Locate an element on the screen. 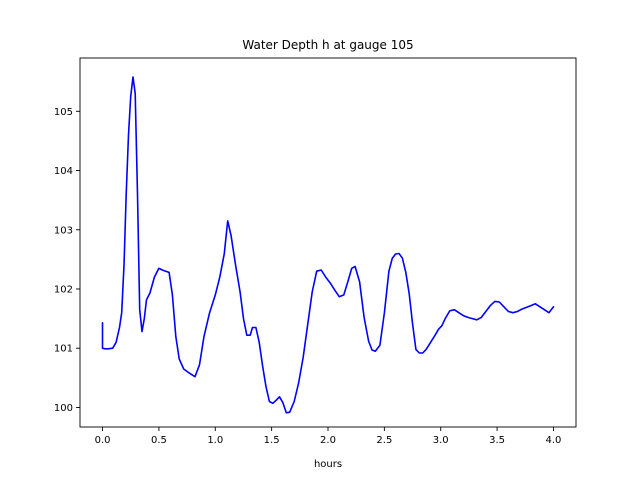 Image resolution: width=640 pixels, height=480 pixels. x-tick-label: 2.5 is located at coordinates (384, 440).